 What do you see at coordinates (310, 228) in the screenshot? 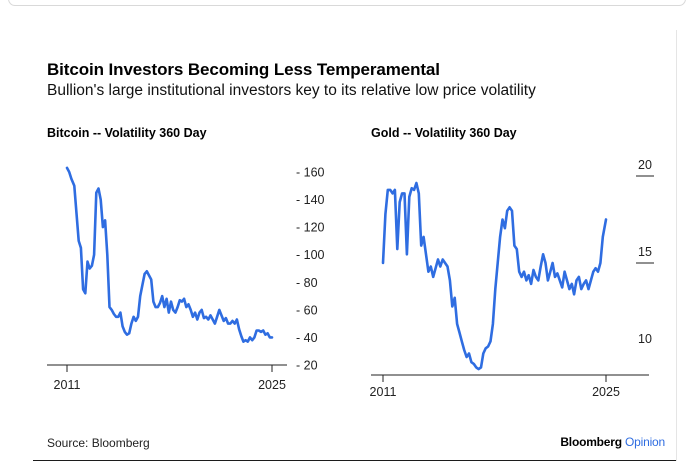
I see `bitcoin-y-tick-label-120: - 120` at bounding box center [310, 228].